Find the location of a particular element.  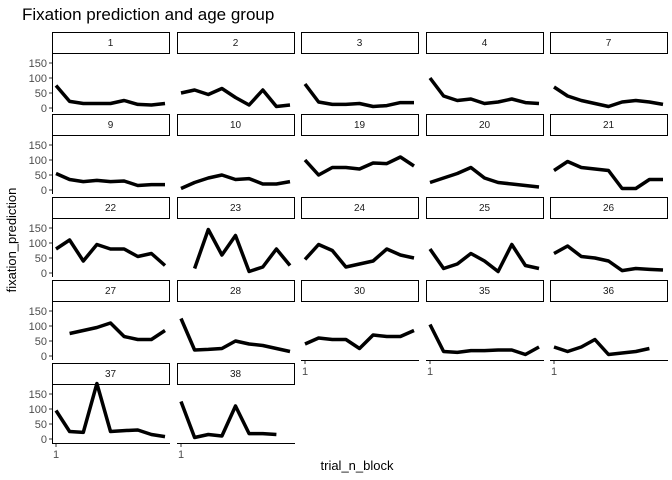

facet-strip-label: 3 is located at coordinates (360, 43).